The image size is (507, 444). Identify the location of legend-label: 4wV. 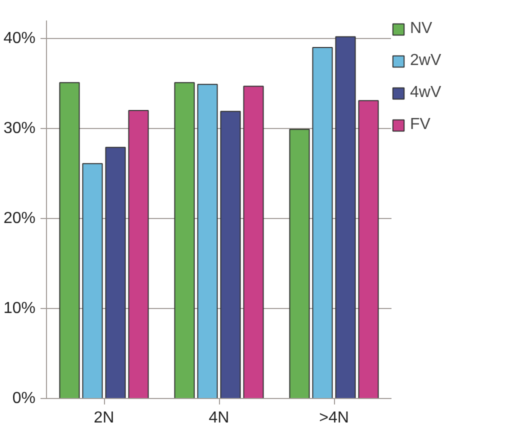
(426, 93).